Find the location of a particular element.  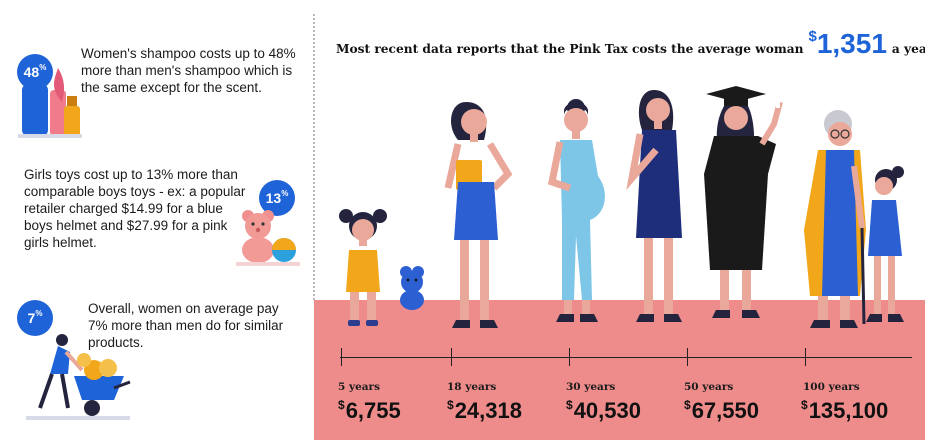

stat-badge-7: 7% is located at coordinates (35, 318).